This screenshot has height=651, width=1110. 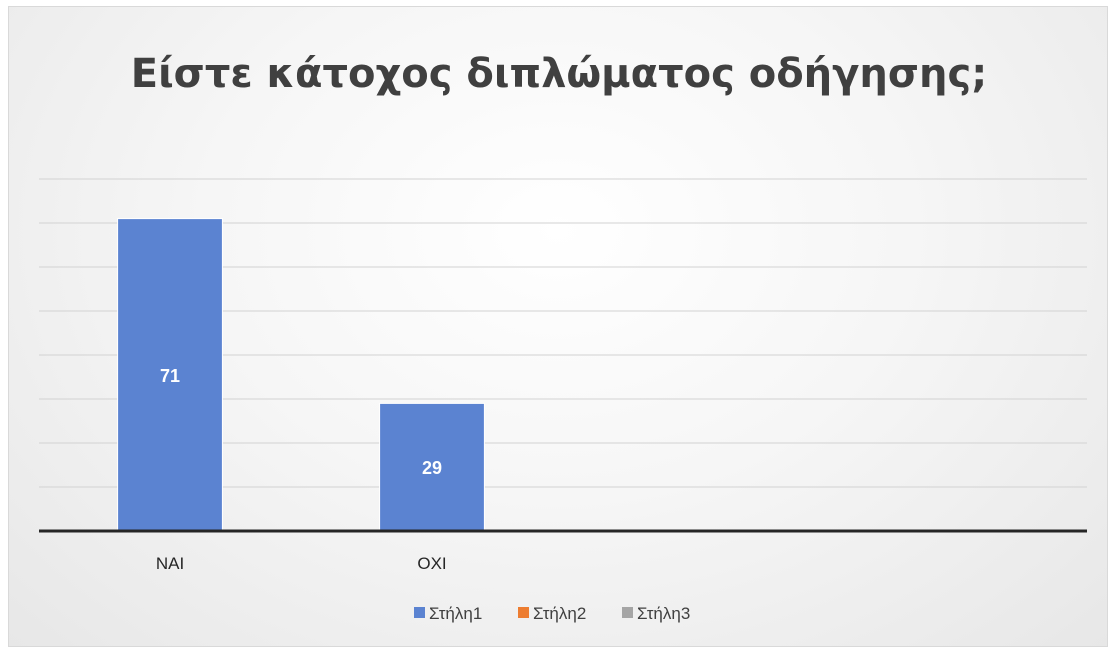 I want to click on data-label: 29, so click(x=432, y=468).